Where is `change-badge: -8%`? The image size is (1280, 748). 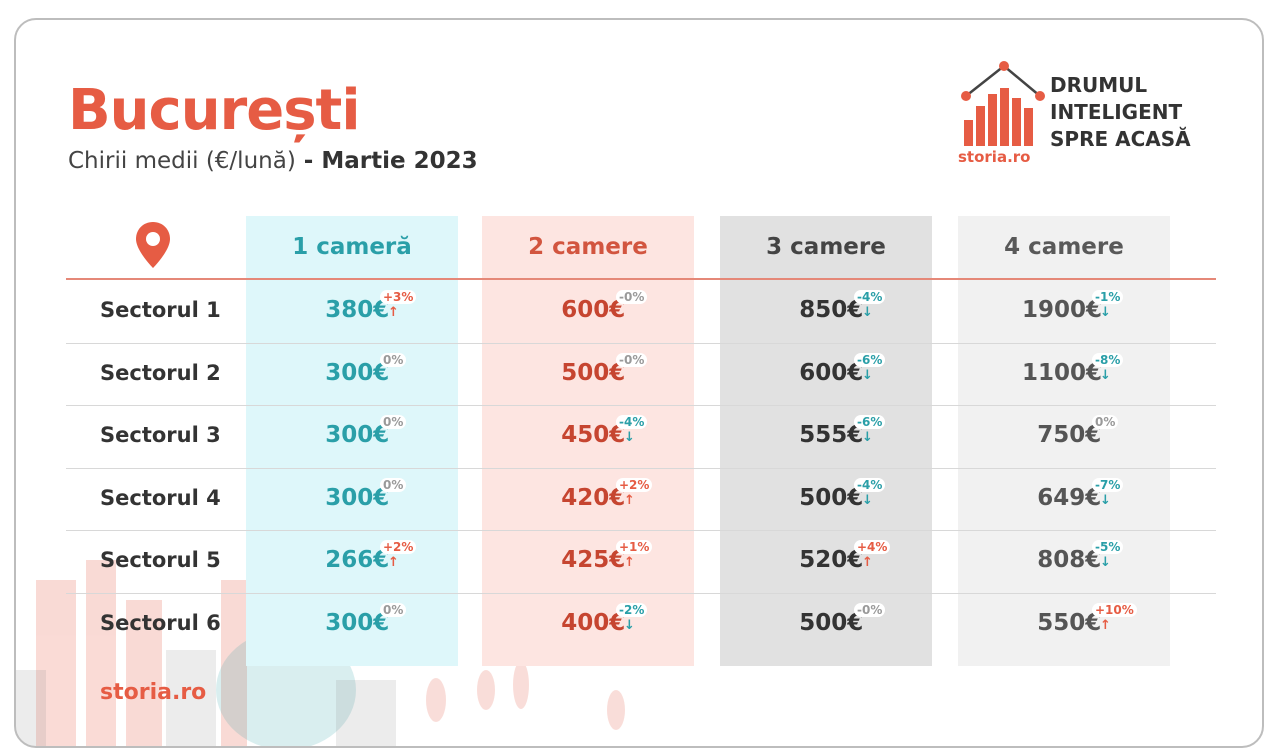 change-badge: -8% is located at coordinates (1108, 359).